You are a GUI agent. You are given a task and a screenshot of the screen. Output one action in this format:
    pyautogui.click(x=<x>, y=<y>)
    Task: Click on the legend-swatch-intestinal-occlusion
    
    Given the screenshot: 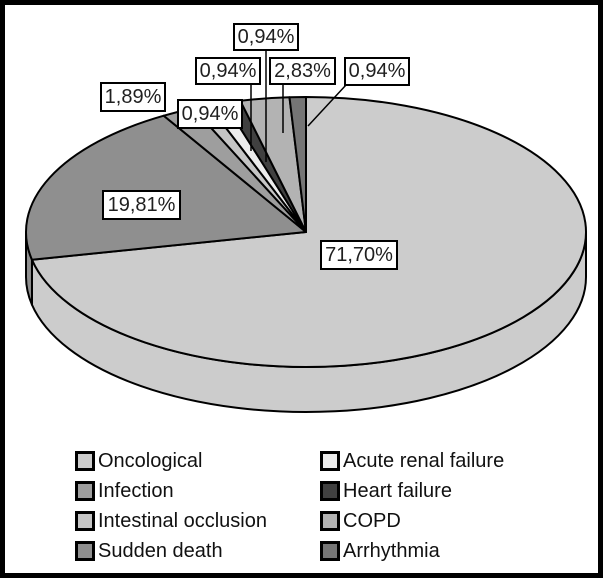 What is the action you would take?
    pyautogui.click(x=85, y=521)
    